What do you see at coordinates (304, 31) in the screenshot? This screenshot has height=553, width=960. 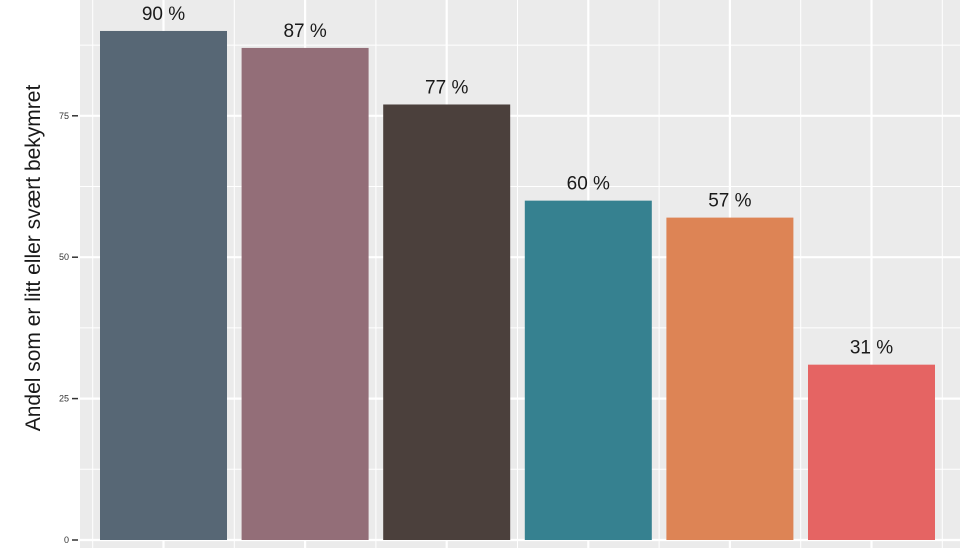 I see `data-label-1: 87 %` at bounding box center [304, 31].